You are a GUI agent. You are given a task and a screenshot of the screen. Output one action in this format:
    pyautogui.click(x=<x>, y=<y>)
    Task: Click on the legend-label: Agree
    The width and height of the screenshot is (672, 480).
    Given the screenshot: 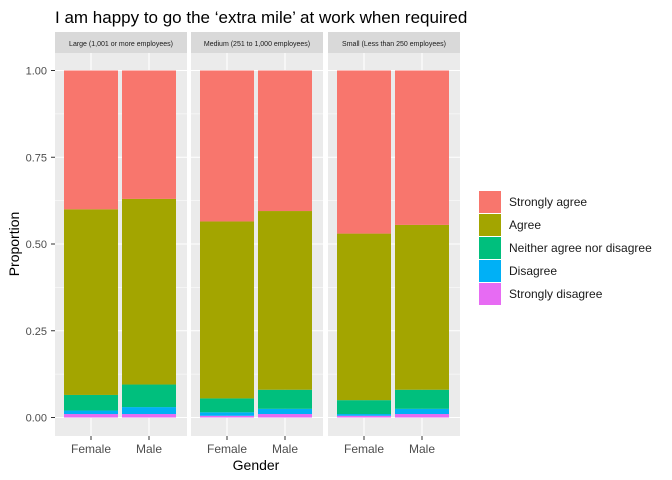 What is the action you would take?
    pyautogui.click(x=525, y=225)
    